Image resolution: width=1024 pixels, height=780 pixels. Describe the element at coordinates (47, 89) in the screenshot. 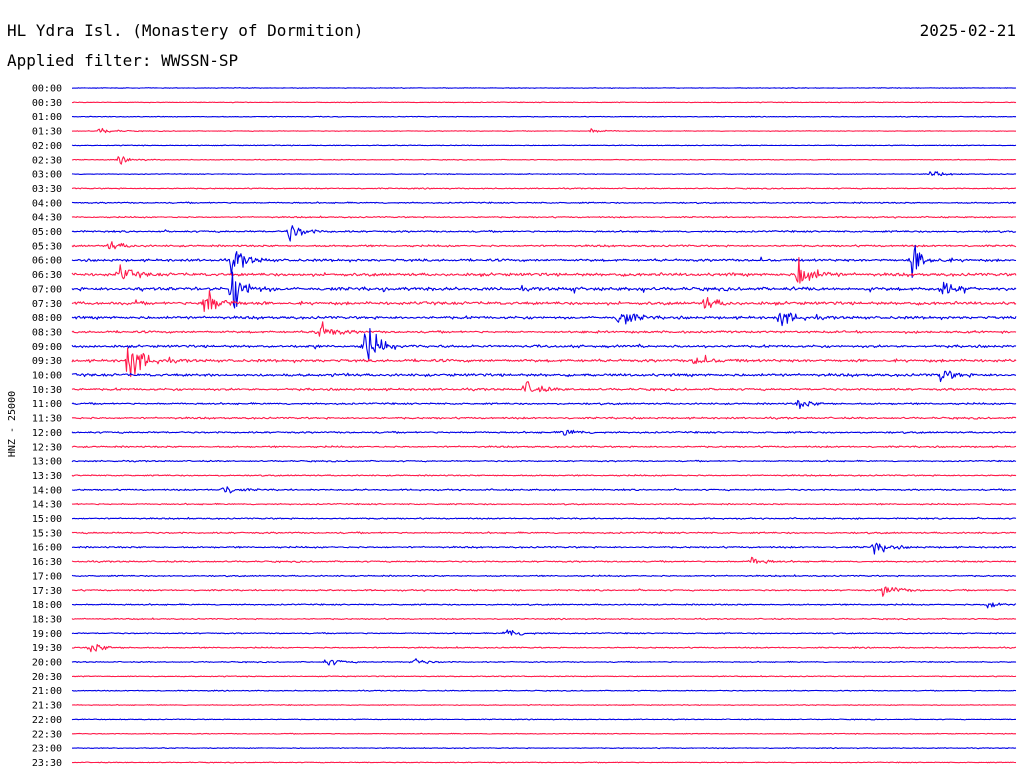

I see `tick-label: 00:00` at that location.